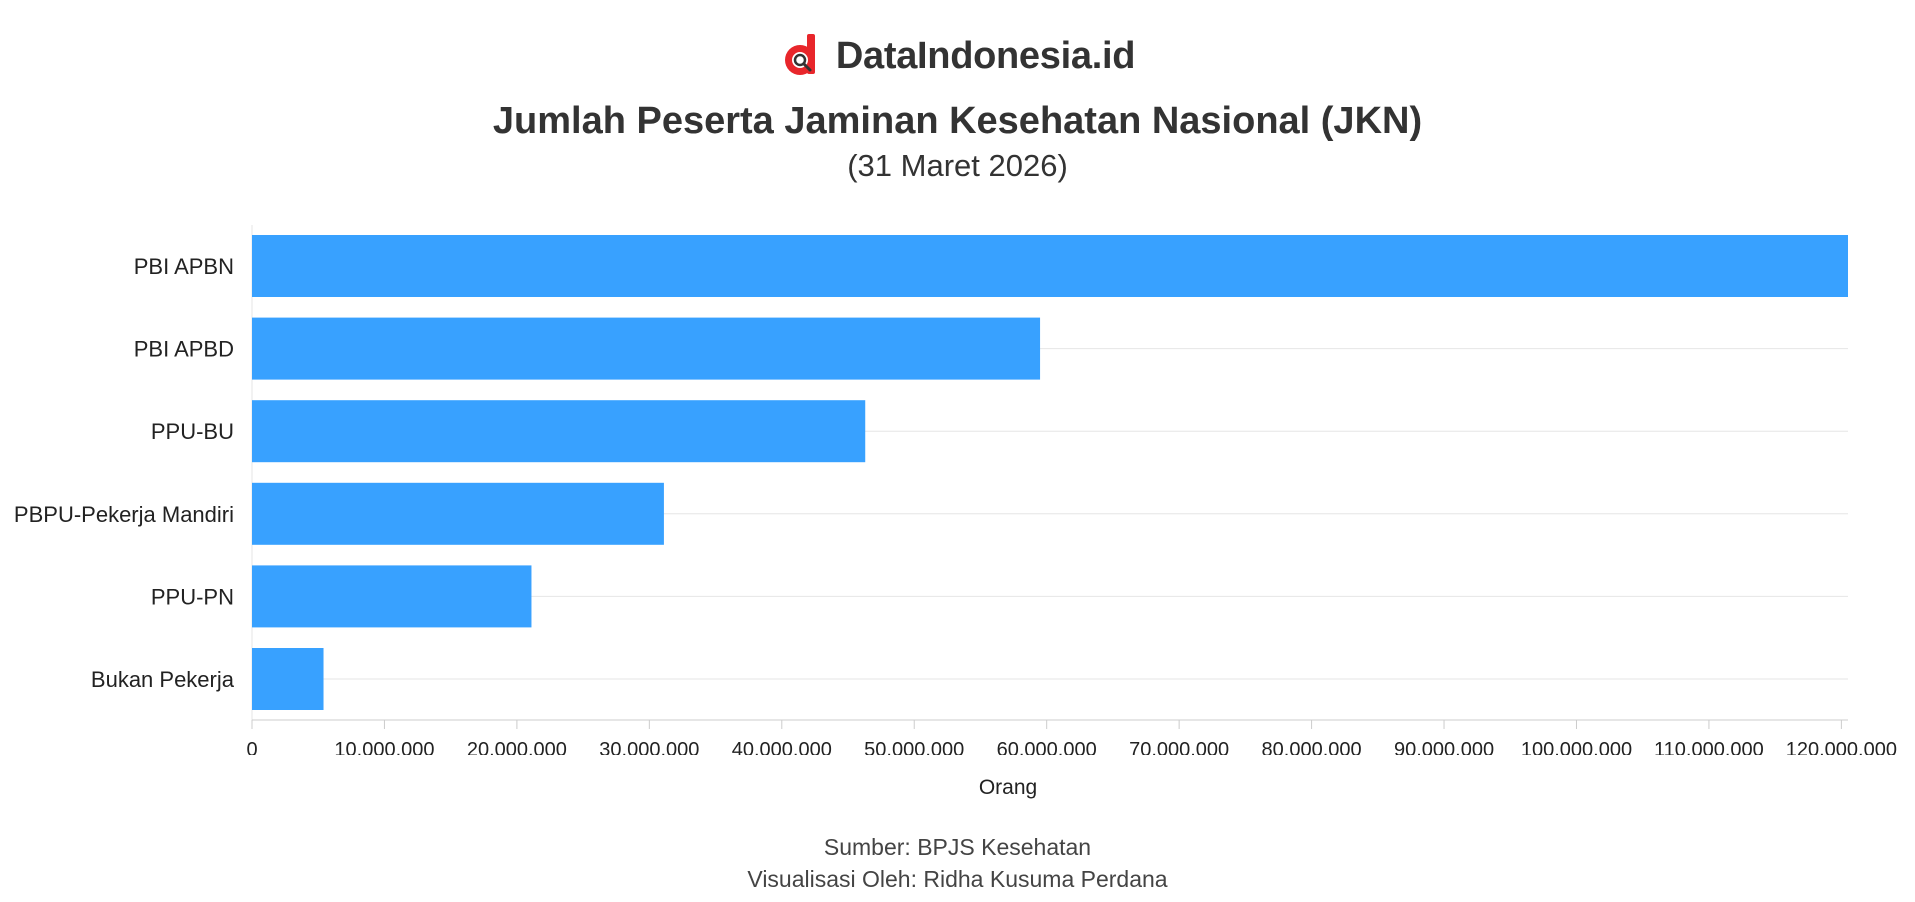 This screenshot has height=902, width=1915. What do you see at coordinates (192, 596) in the screenshot?
I see `y-tick-label: PPU-PN` at bounding box center [192, 596].